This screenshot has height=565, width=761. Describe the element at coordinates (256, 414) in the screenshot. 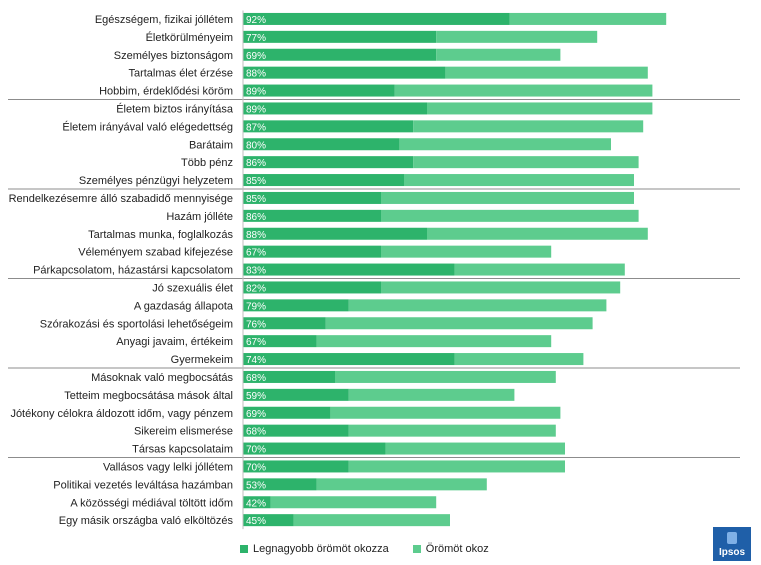

I see `total-value-label: 69%` at that location.